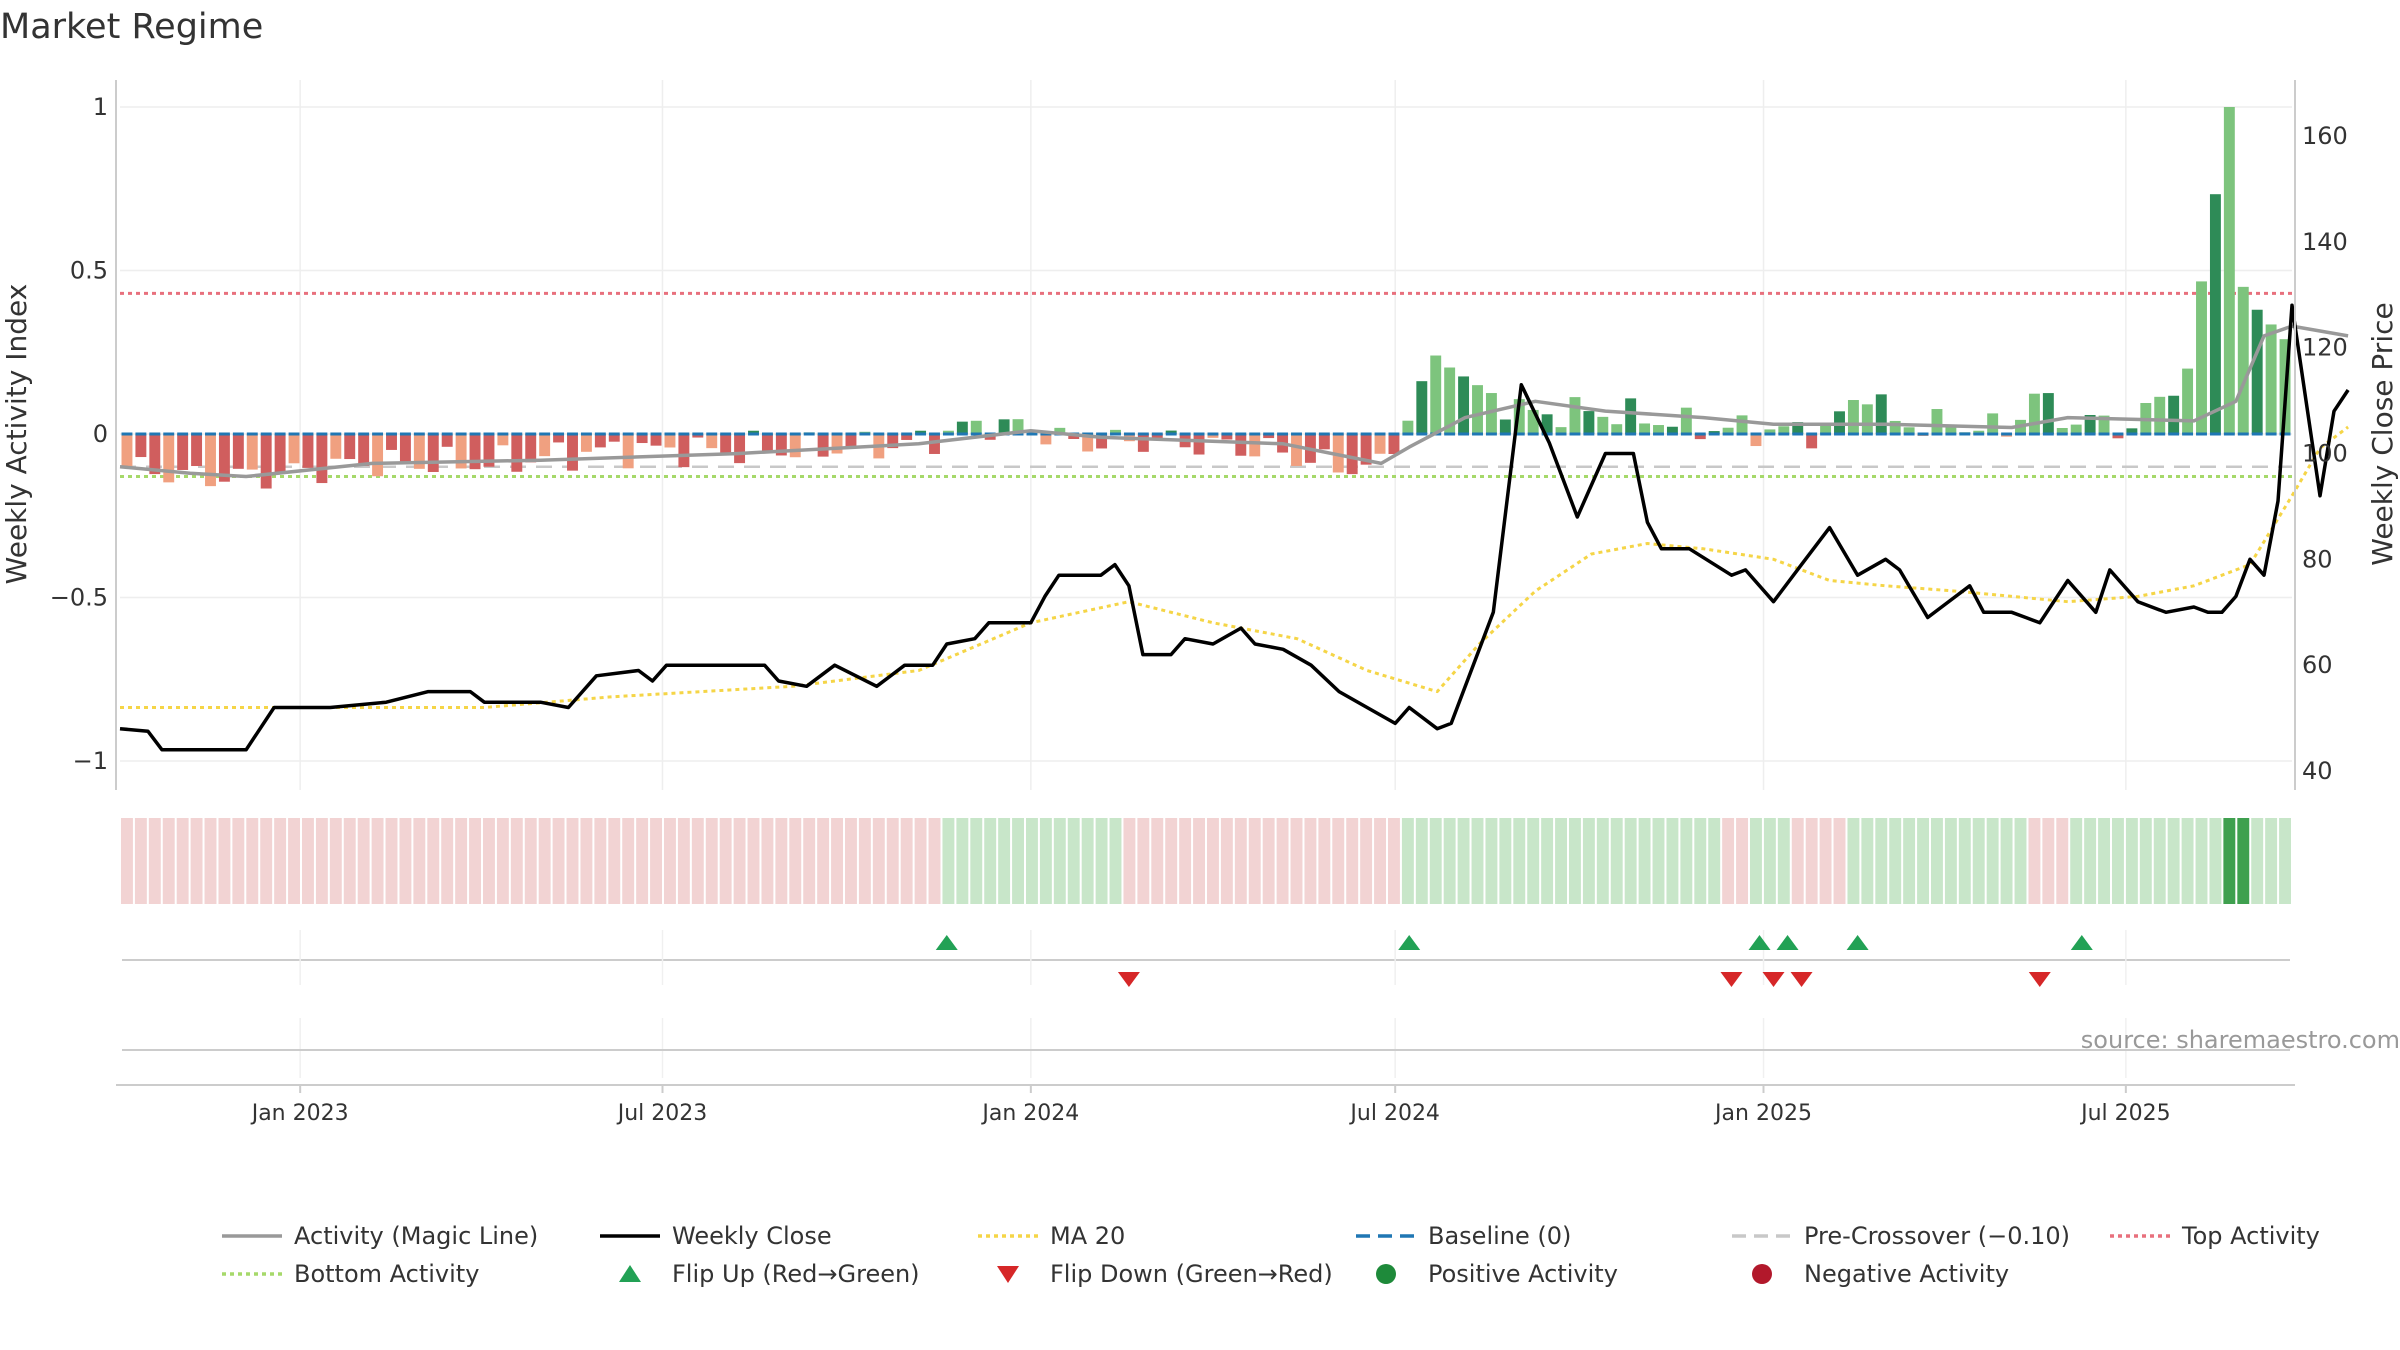  What do you see at coordinates (1087, 1236) in the screenshot?
I see `legend-label: MA 20` at bounding box center [1087, 1236].